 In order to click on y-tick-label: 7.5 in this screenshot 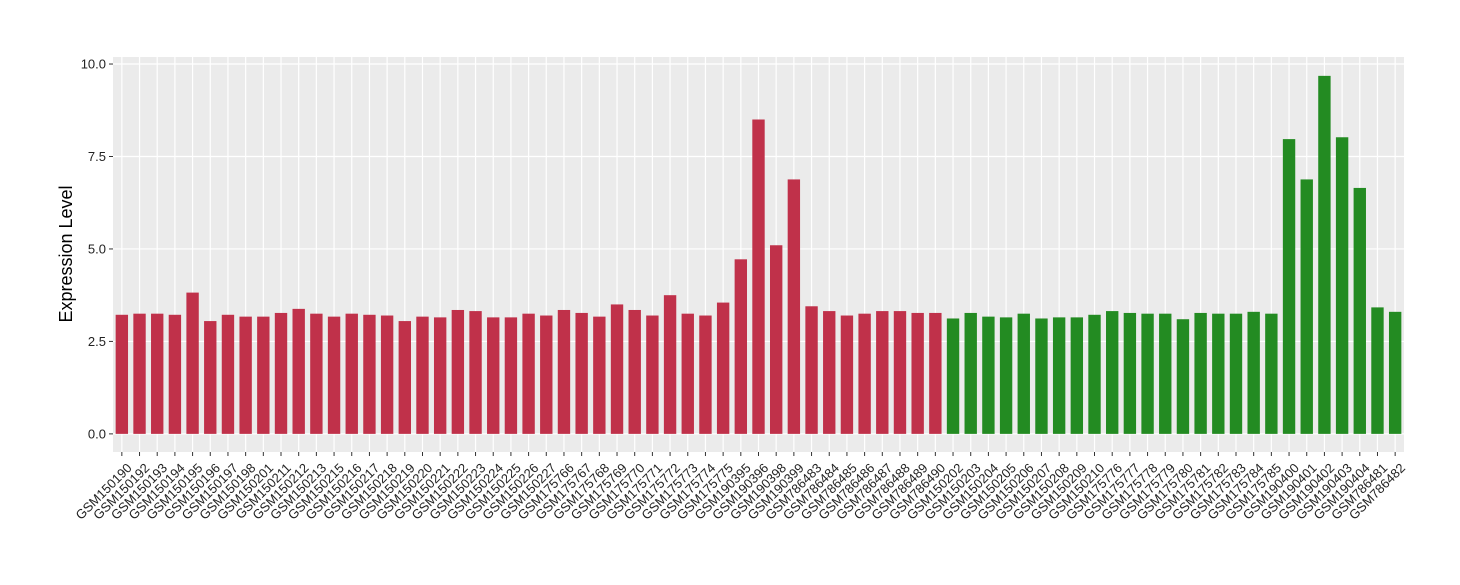, I will do `click(97, 156)`.